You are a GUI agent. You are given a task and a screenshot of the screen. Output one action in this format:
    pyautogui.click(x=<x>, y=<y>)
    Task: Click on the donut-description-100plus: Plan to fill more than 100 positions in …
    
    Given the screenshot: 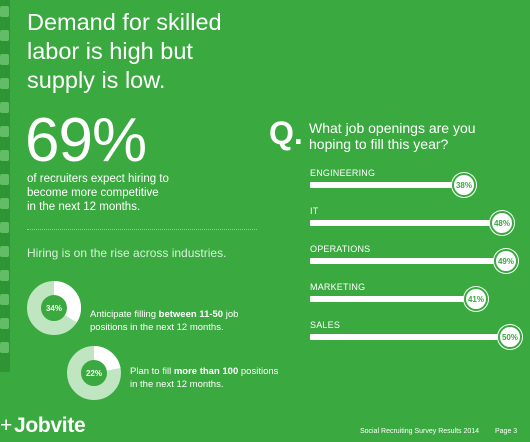 What is the action you would take?
    pyautogui.click(x=204, y=371)
    